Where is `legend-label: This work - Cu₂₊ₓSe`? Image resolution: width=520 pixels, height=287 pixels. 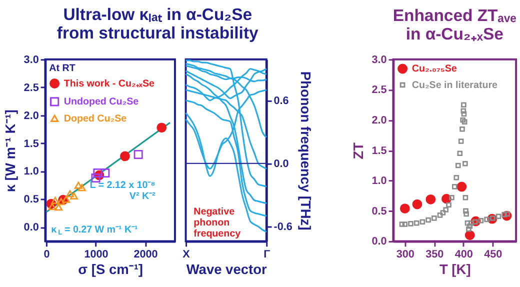
legend-label: This work - Cu₂₊ₓSe is located at coordinates (109, 84).